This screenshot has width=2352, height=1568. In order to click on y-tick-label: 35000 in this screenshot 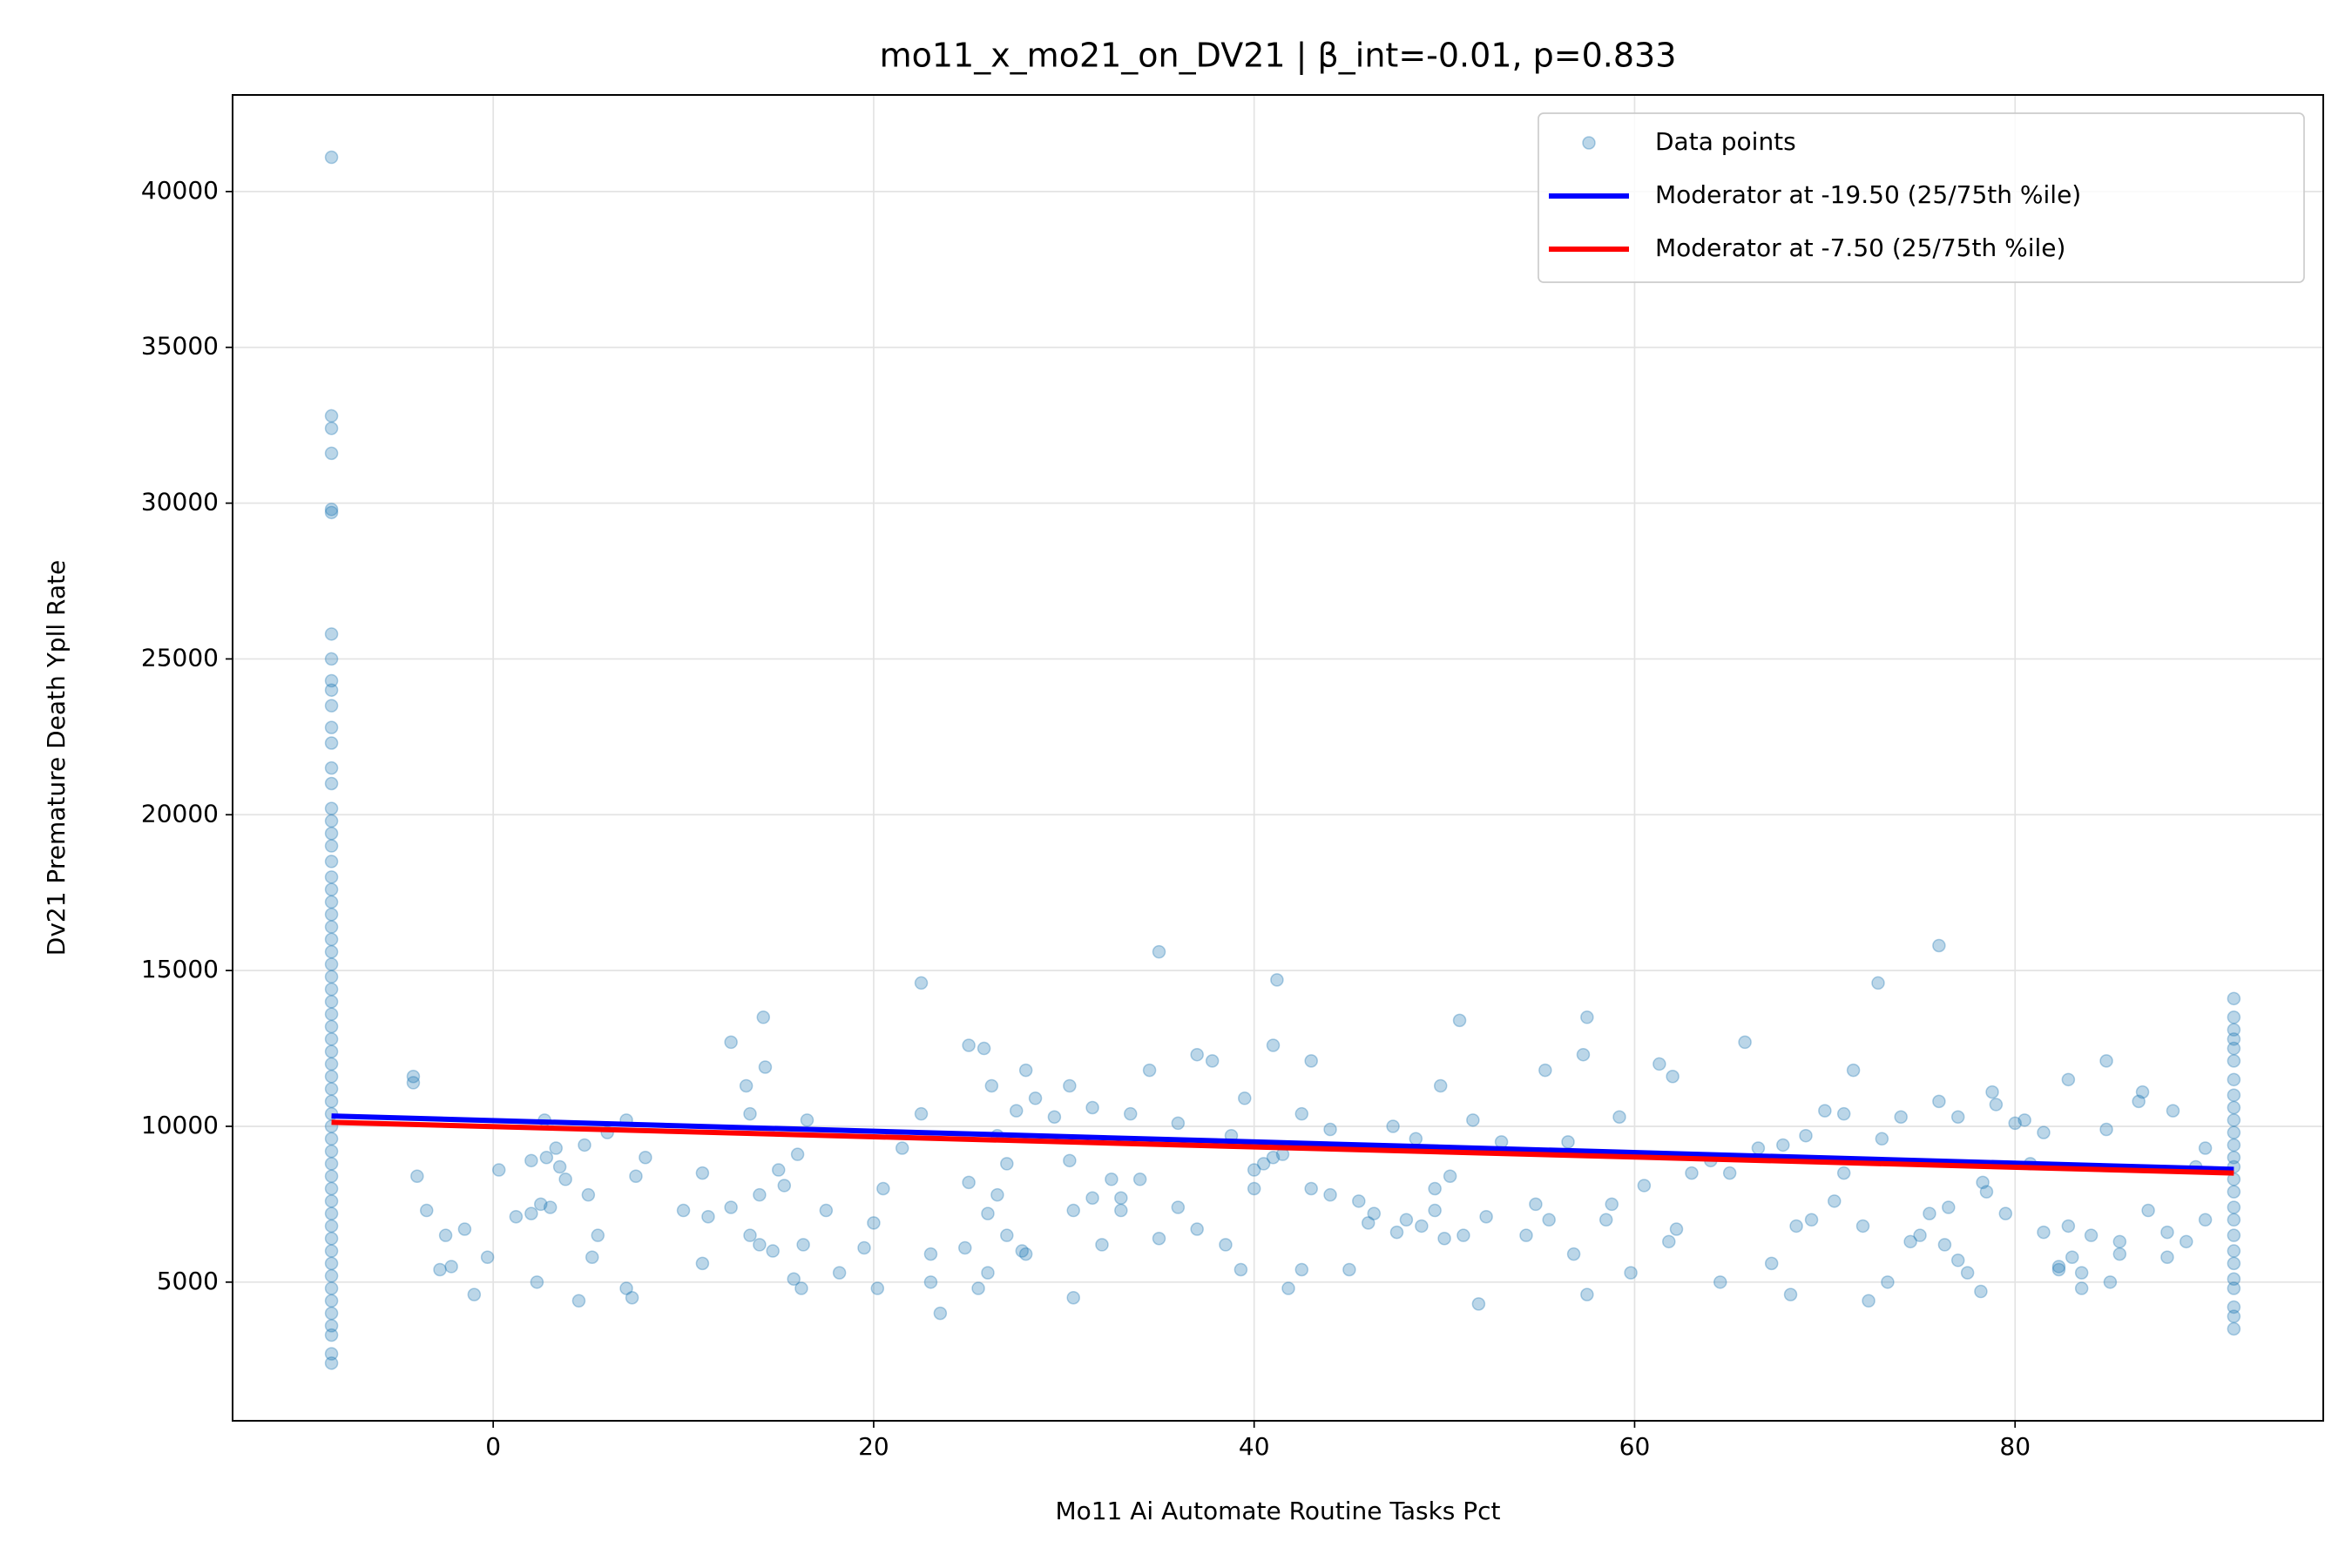, I will do `click(180, 346)`.